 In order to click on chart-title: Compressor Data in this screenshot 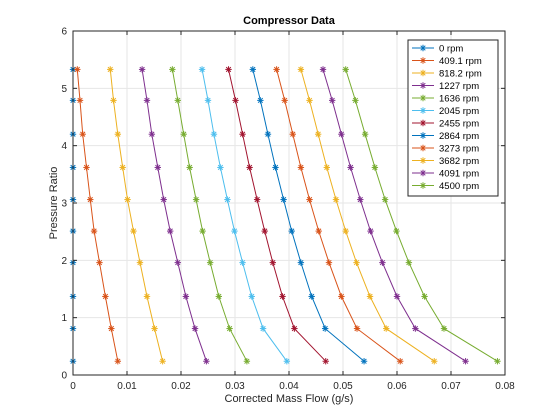, I will do `click(289, 21)`.